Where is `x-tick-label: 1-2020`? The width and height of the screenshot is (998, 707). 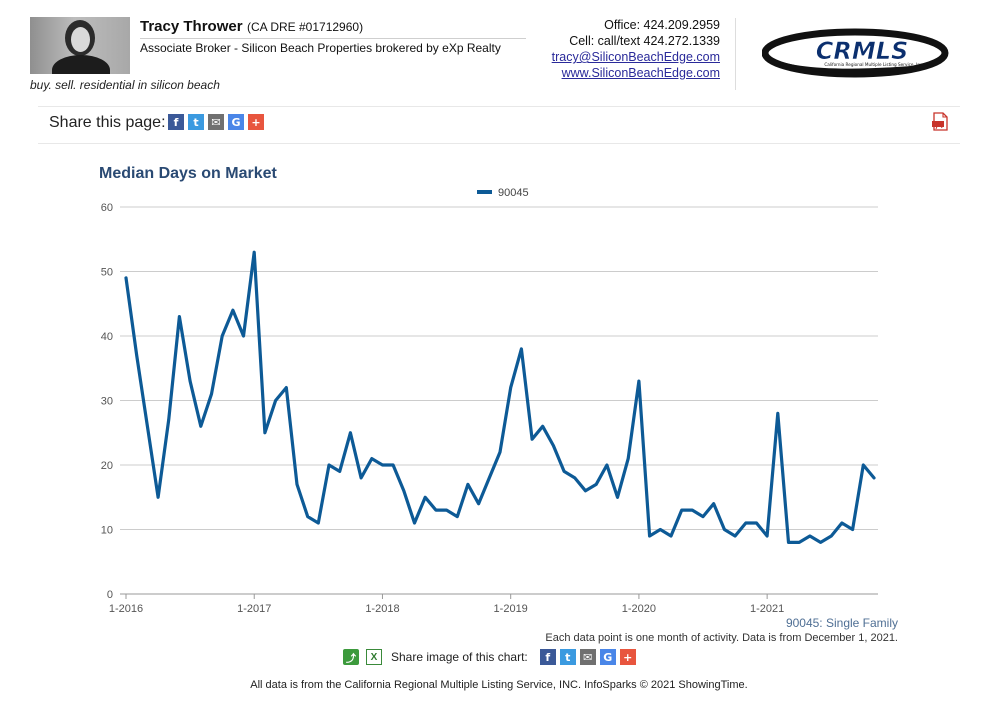 x-tick-label: 1-2020 is located at coordinates (639, 609).